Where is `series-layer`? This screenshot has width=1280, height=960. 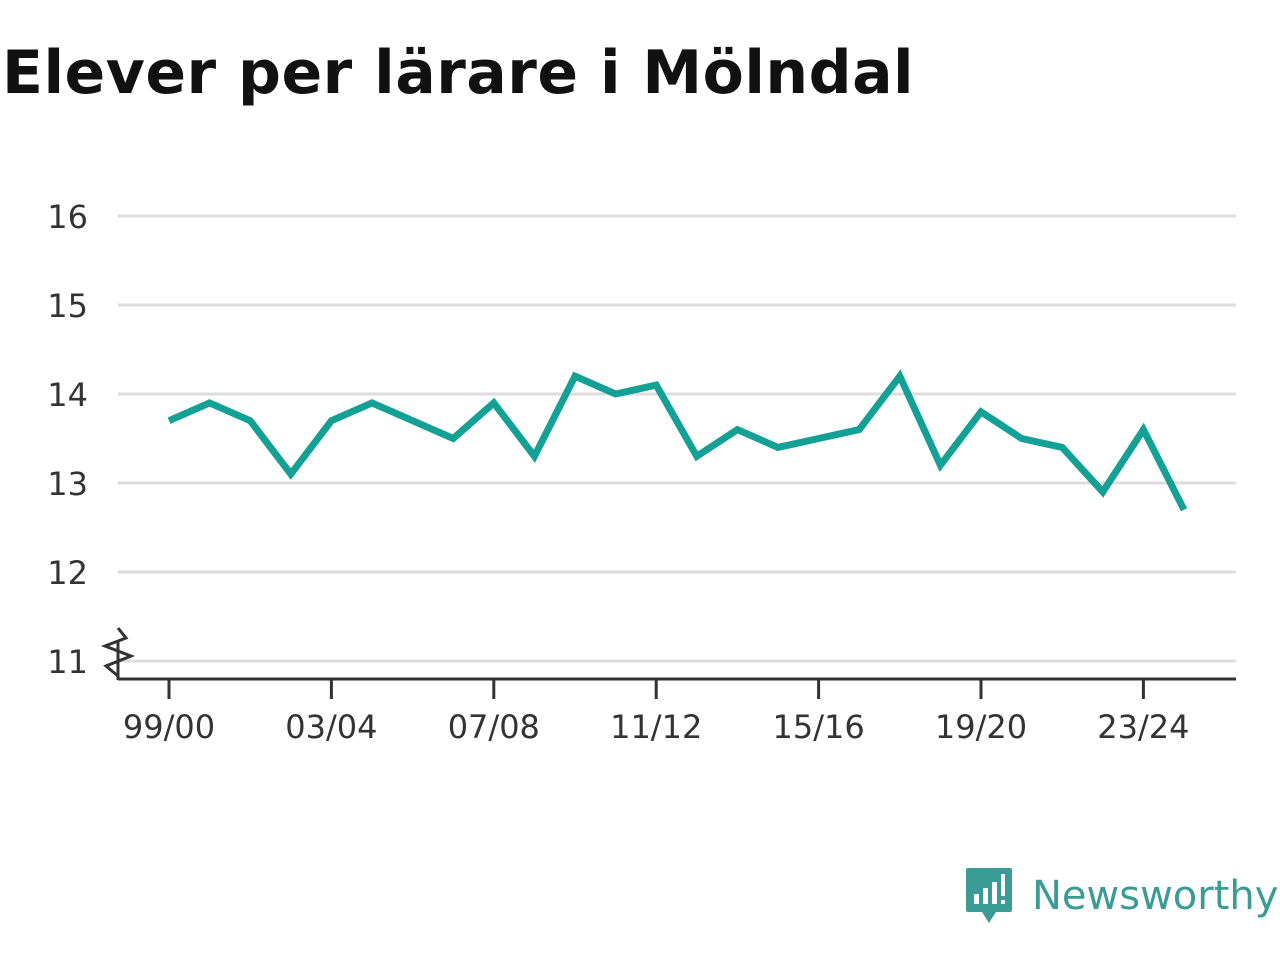 series-layer is located at coordinates (677, 441).